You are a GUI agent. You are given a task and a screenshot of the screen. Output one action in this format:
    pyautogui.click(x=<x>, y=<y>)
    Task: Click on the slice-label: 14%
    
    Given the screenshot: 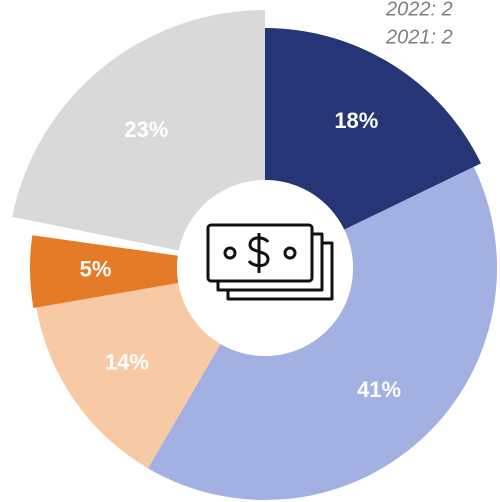 What is the action you would take?
    pyautogui.click(x=127, y=362)
    